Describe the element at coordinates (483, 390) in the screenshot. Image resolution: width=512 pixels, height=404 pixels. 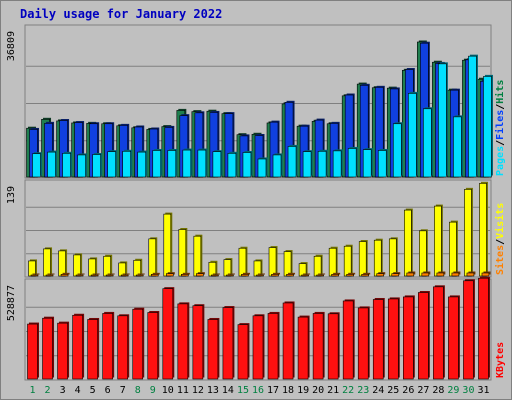
I see `x-tick-label: 31` at that location.